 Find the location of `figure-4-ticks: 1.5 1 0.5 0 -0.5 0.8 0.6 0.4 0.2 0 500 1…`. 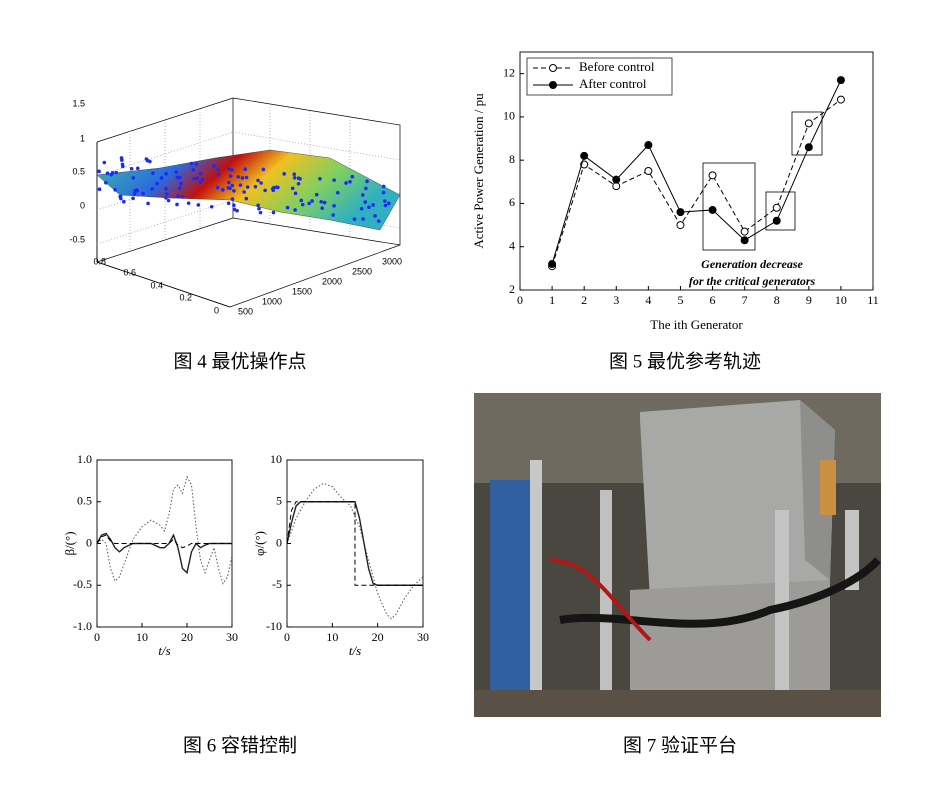

figure-4-ticks: 1.5 1 0.5 0 -0.5 0.8 0.6 0.4 0.2 0 500 1… is located at coordinates (235, 207).